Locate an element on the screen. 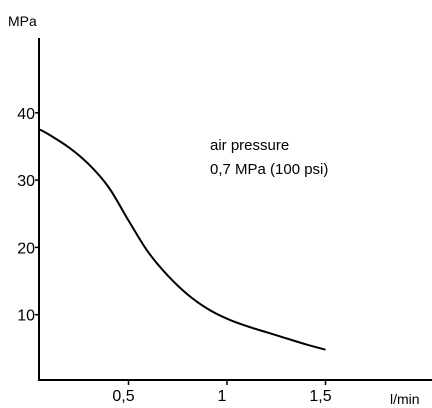 Image resolution: width=432 pixels, height=408 pixels. x-axis-label: l/min is located at coordinates (405, 399).